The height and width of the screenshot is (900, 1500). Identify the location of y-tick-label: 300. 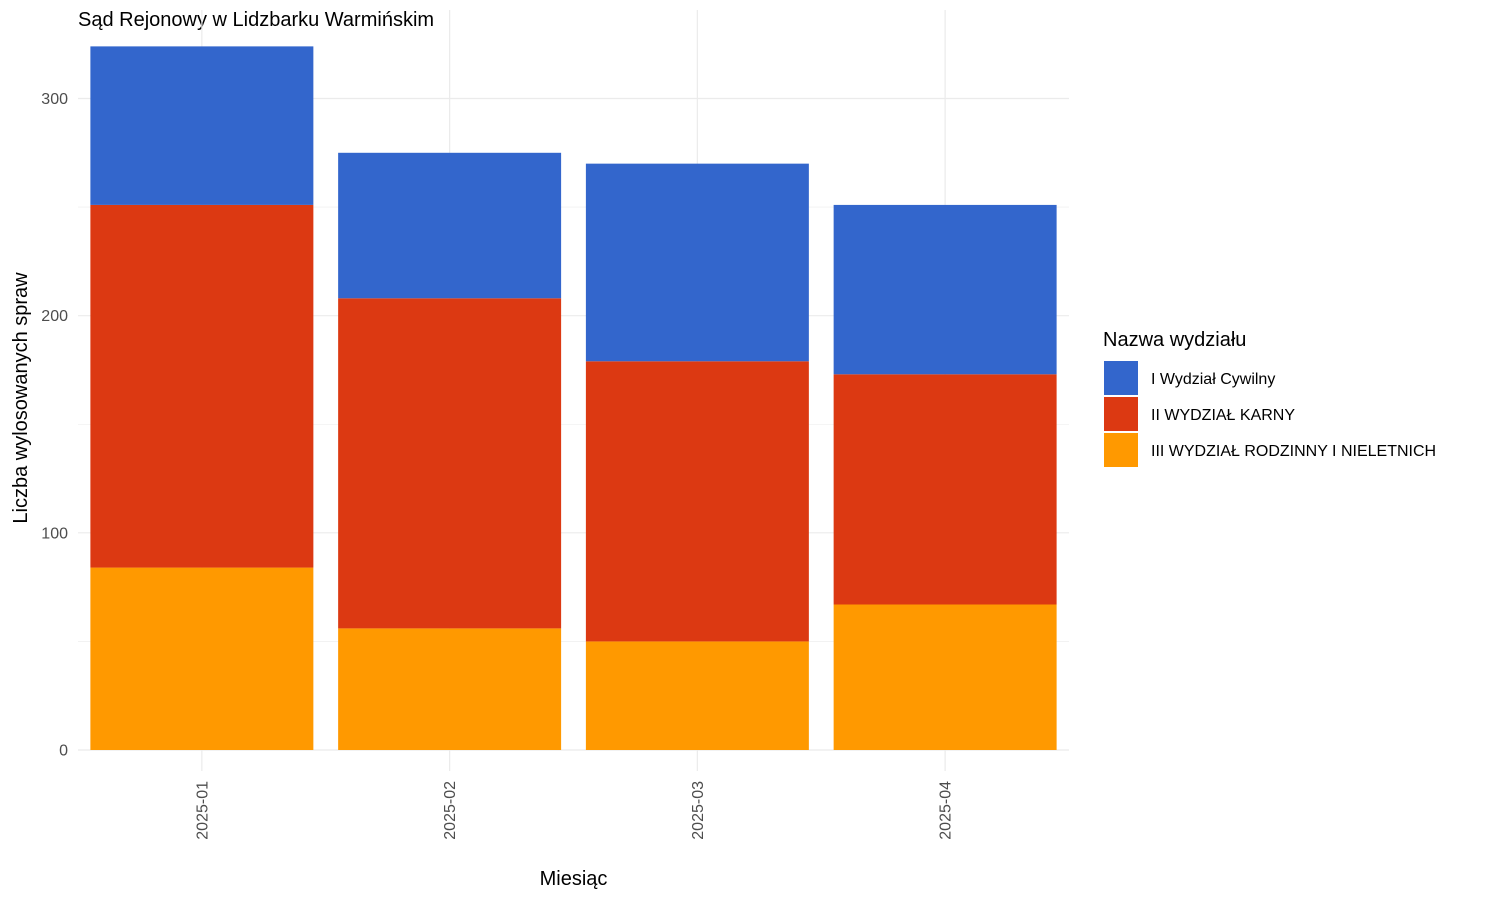
(54, 99).